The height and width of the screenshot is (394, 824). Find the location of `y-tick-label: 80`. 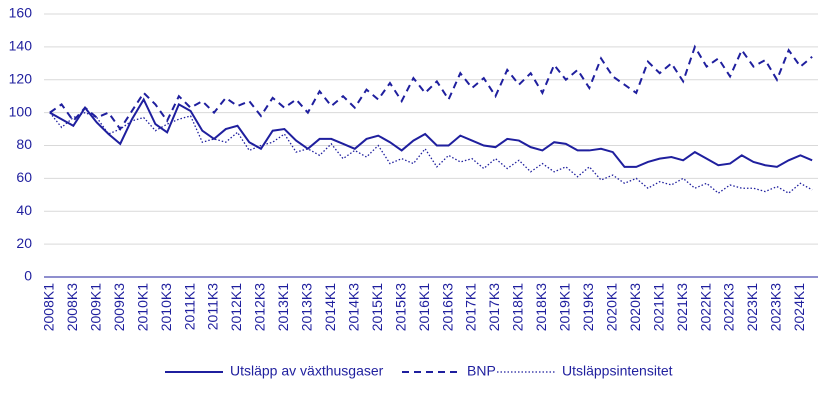

y-tick-label: 80 is located at coordinates (24, 144).